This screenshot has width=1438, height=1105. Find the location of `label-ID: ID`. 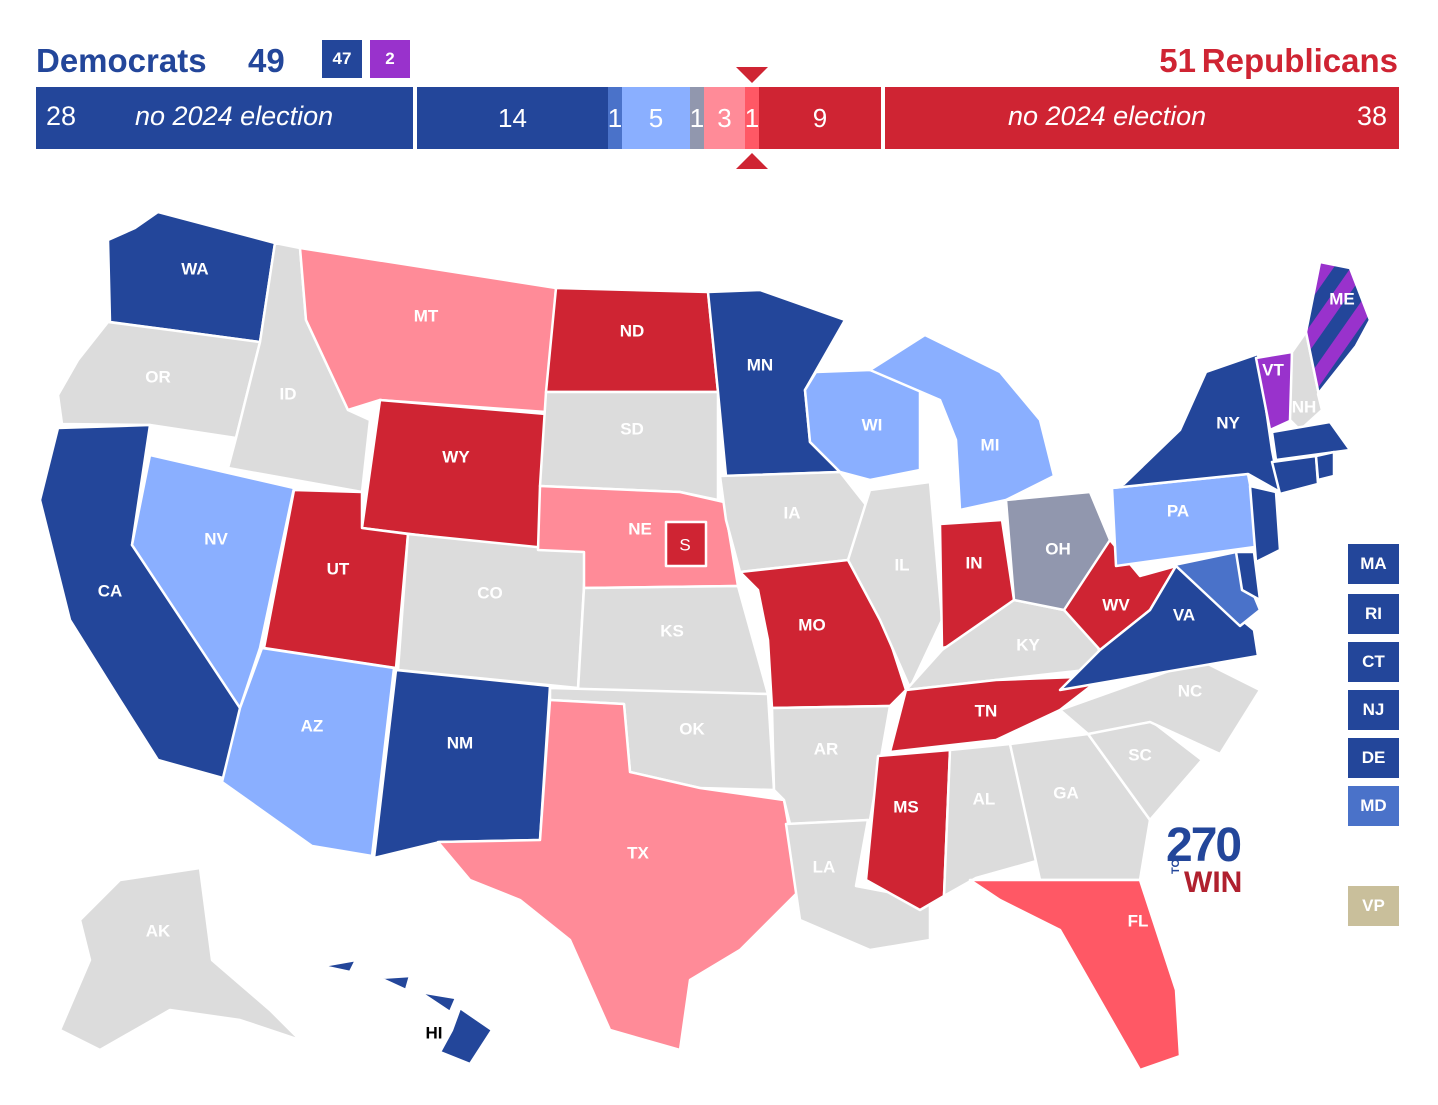

label-ID: ID is located at coordinates (288, 393).